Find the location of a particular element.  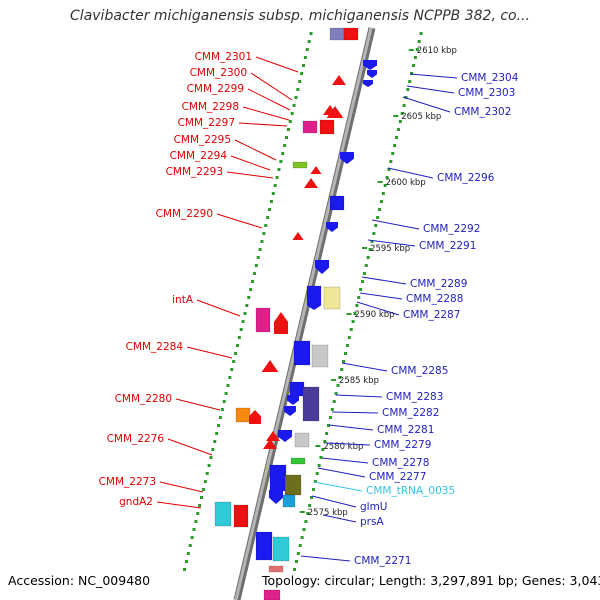

gene-label: intA is located at coordinates (183, 300).